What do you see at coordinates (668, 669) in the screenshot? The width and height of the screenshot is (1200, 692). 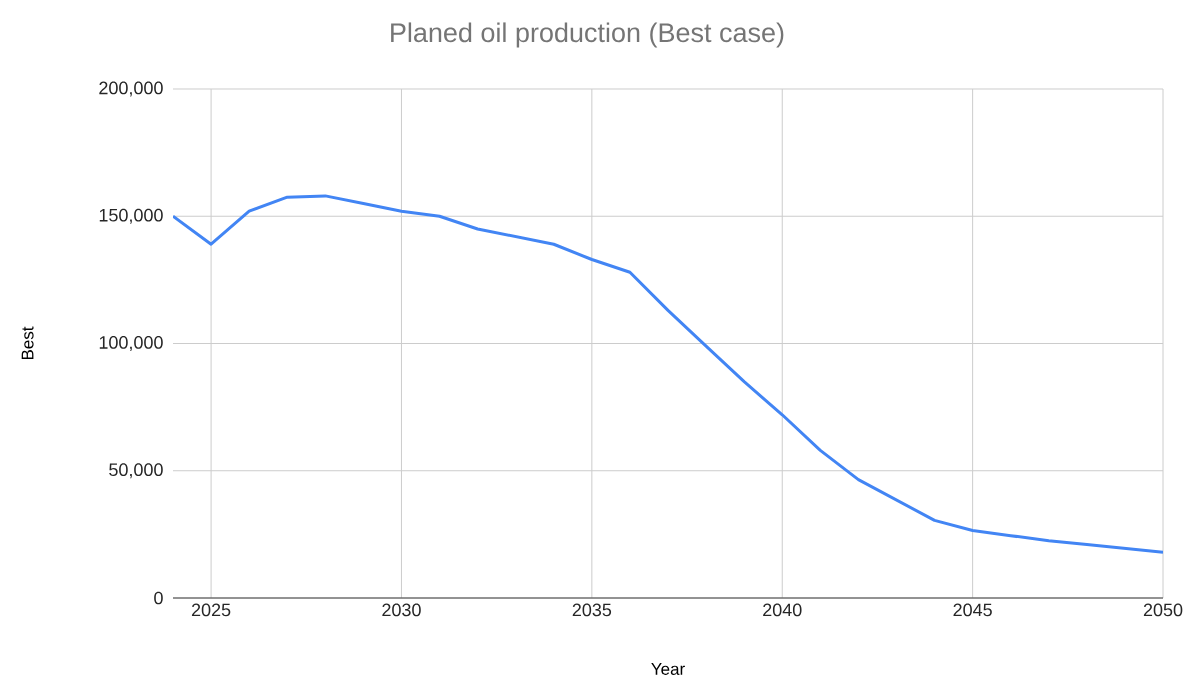 I see `x-axis-title: Year` at bounding box center [668, 669].